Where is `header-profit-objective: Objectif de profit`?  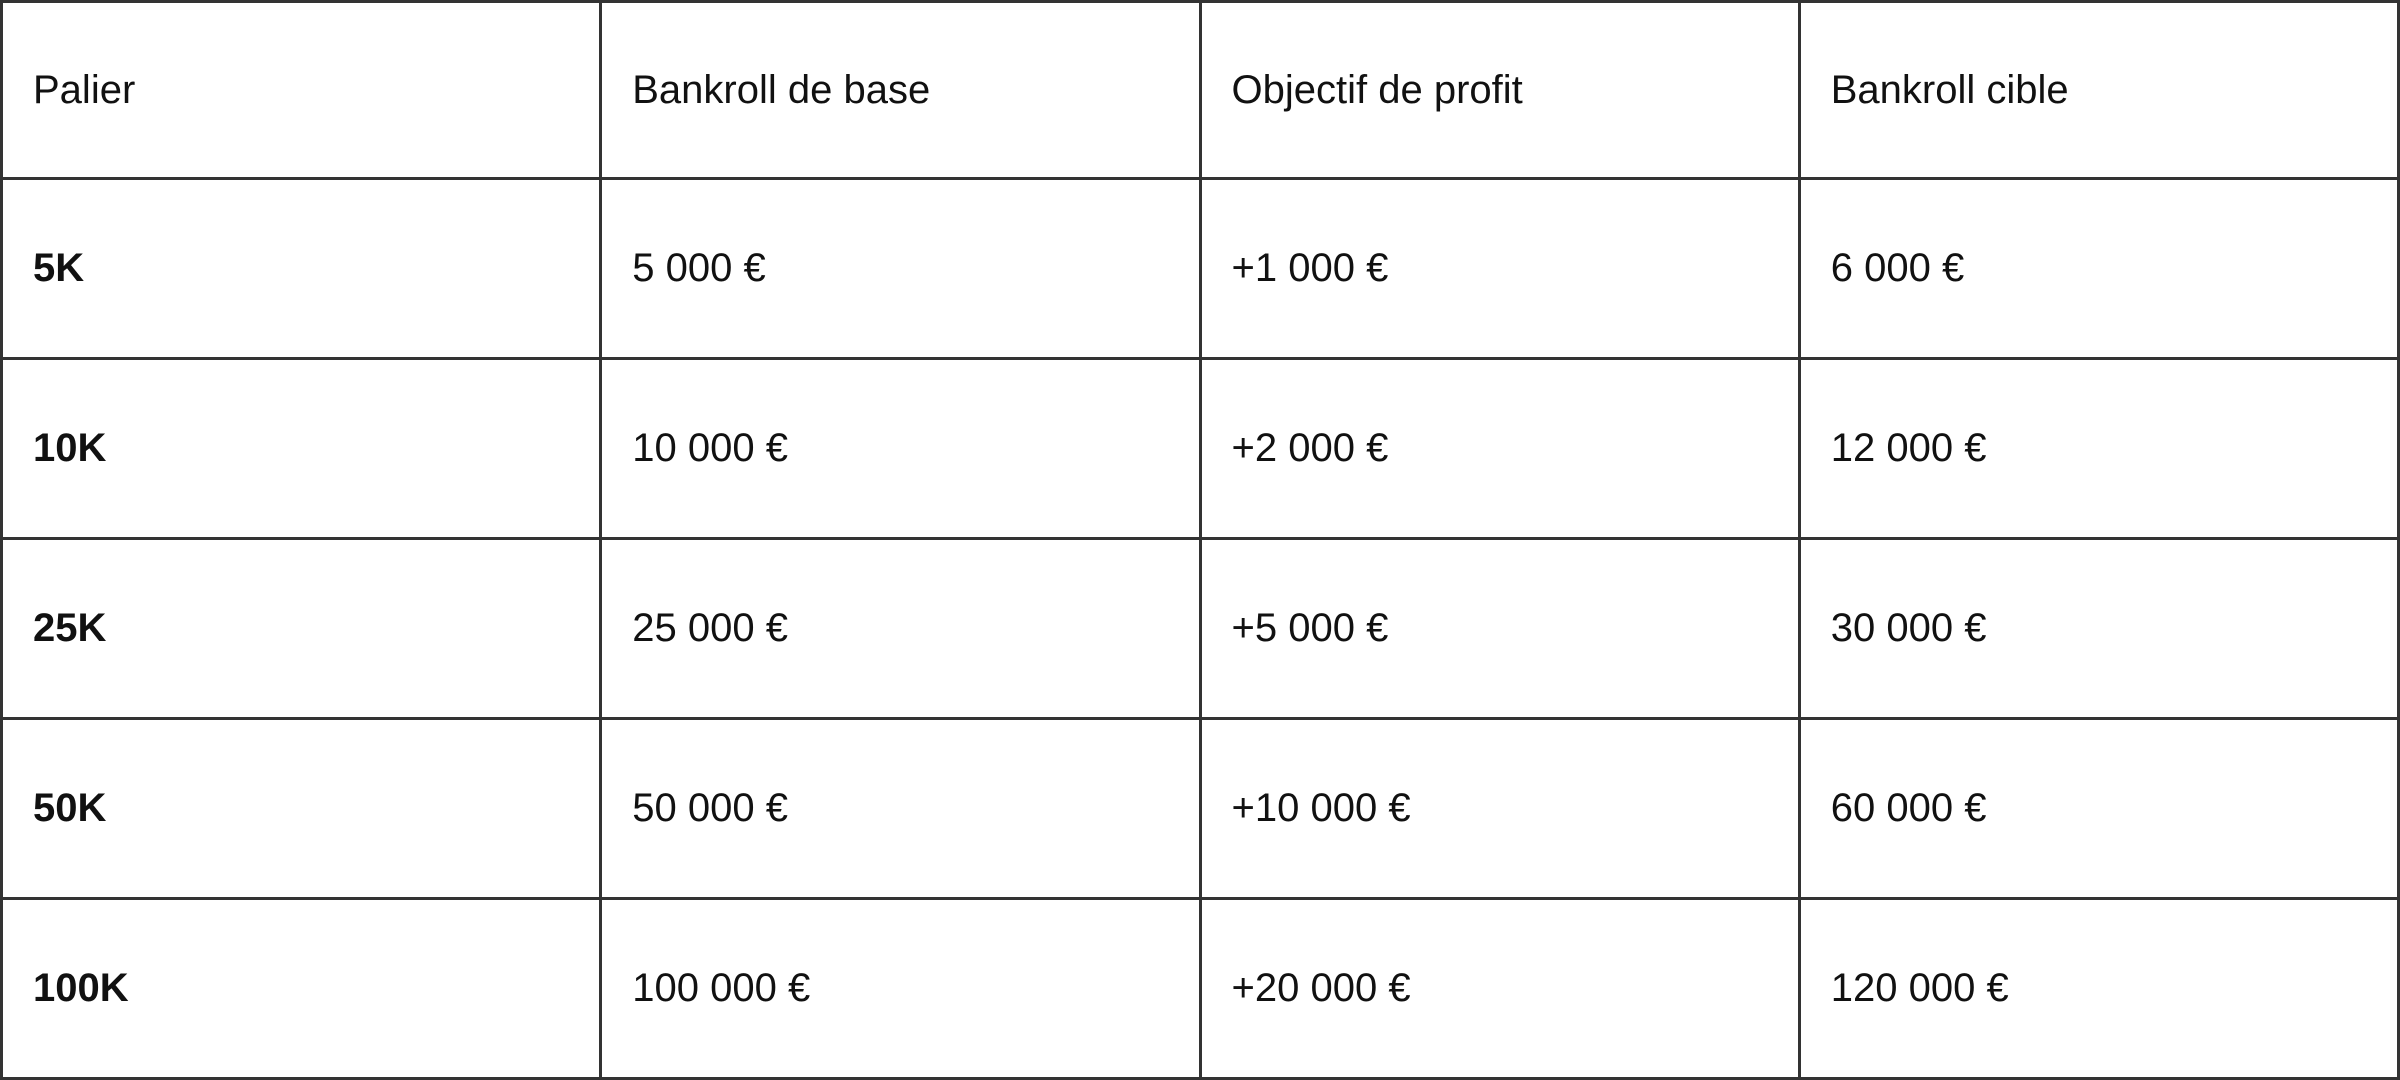
header-profit-objective: Objectif de profit is located at coordinates (1499, 90).